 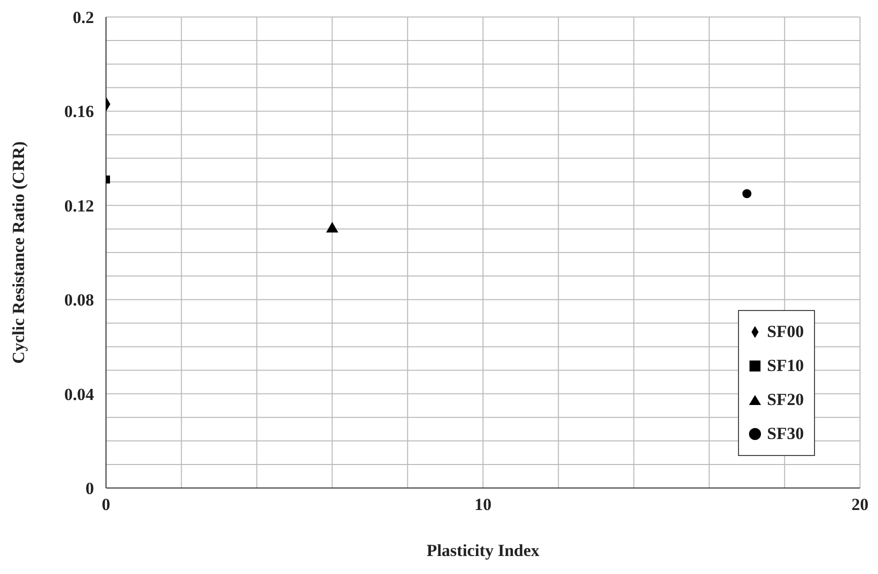 I want to click on legend-label: SF20, so click(x=785, y=400).